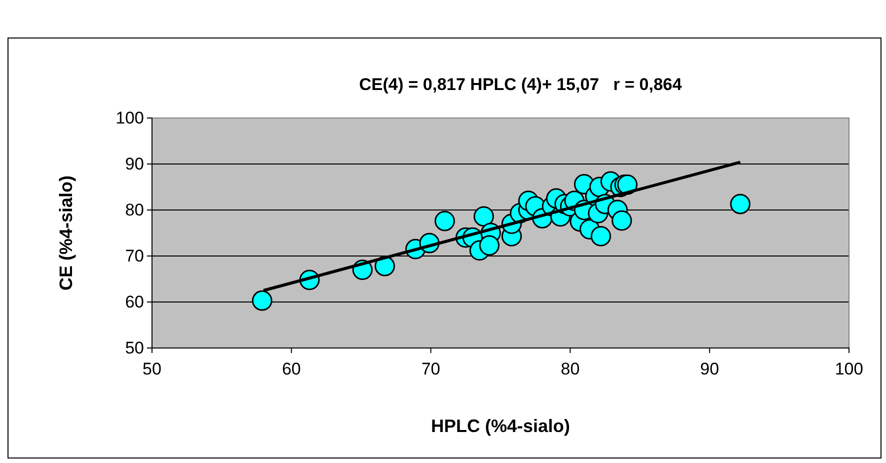 This screenshot has width=886, height=463. What do you see at coordinates (134, 302) in the screenshot?
I see `y-tick-label: 60` at bounding box center [134, 302].